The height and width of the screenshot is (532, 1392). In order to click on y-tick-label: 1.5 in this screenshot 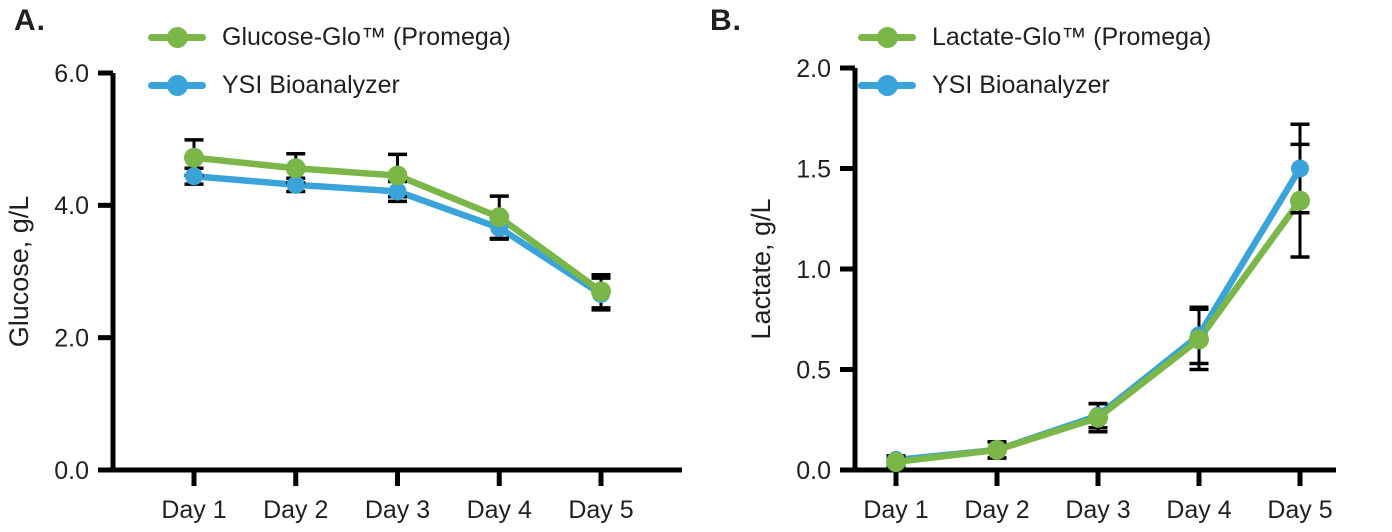, I will do `click(813, 169)`.